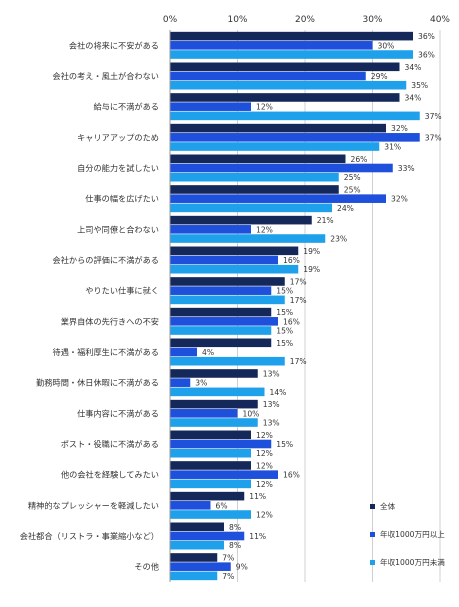 The width and height of the screenshot is (459, 607). I want to click on category-label: その他, so click(146, 567).